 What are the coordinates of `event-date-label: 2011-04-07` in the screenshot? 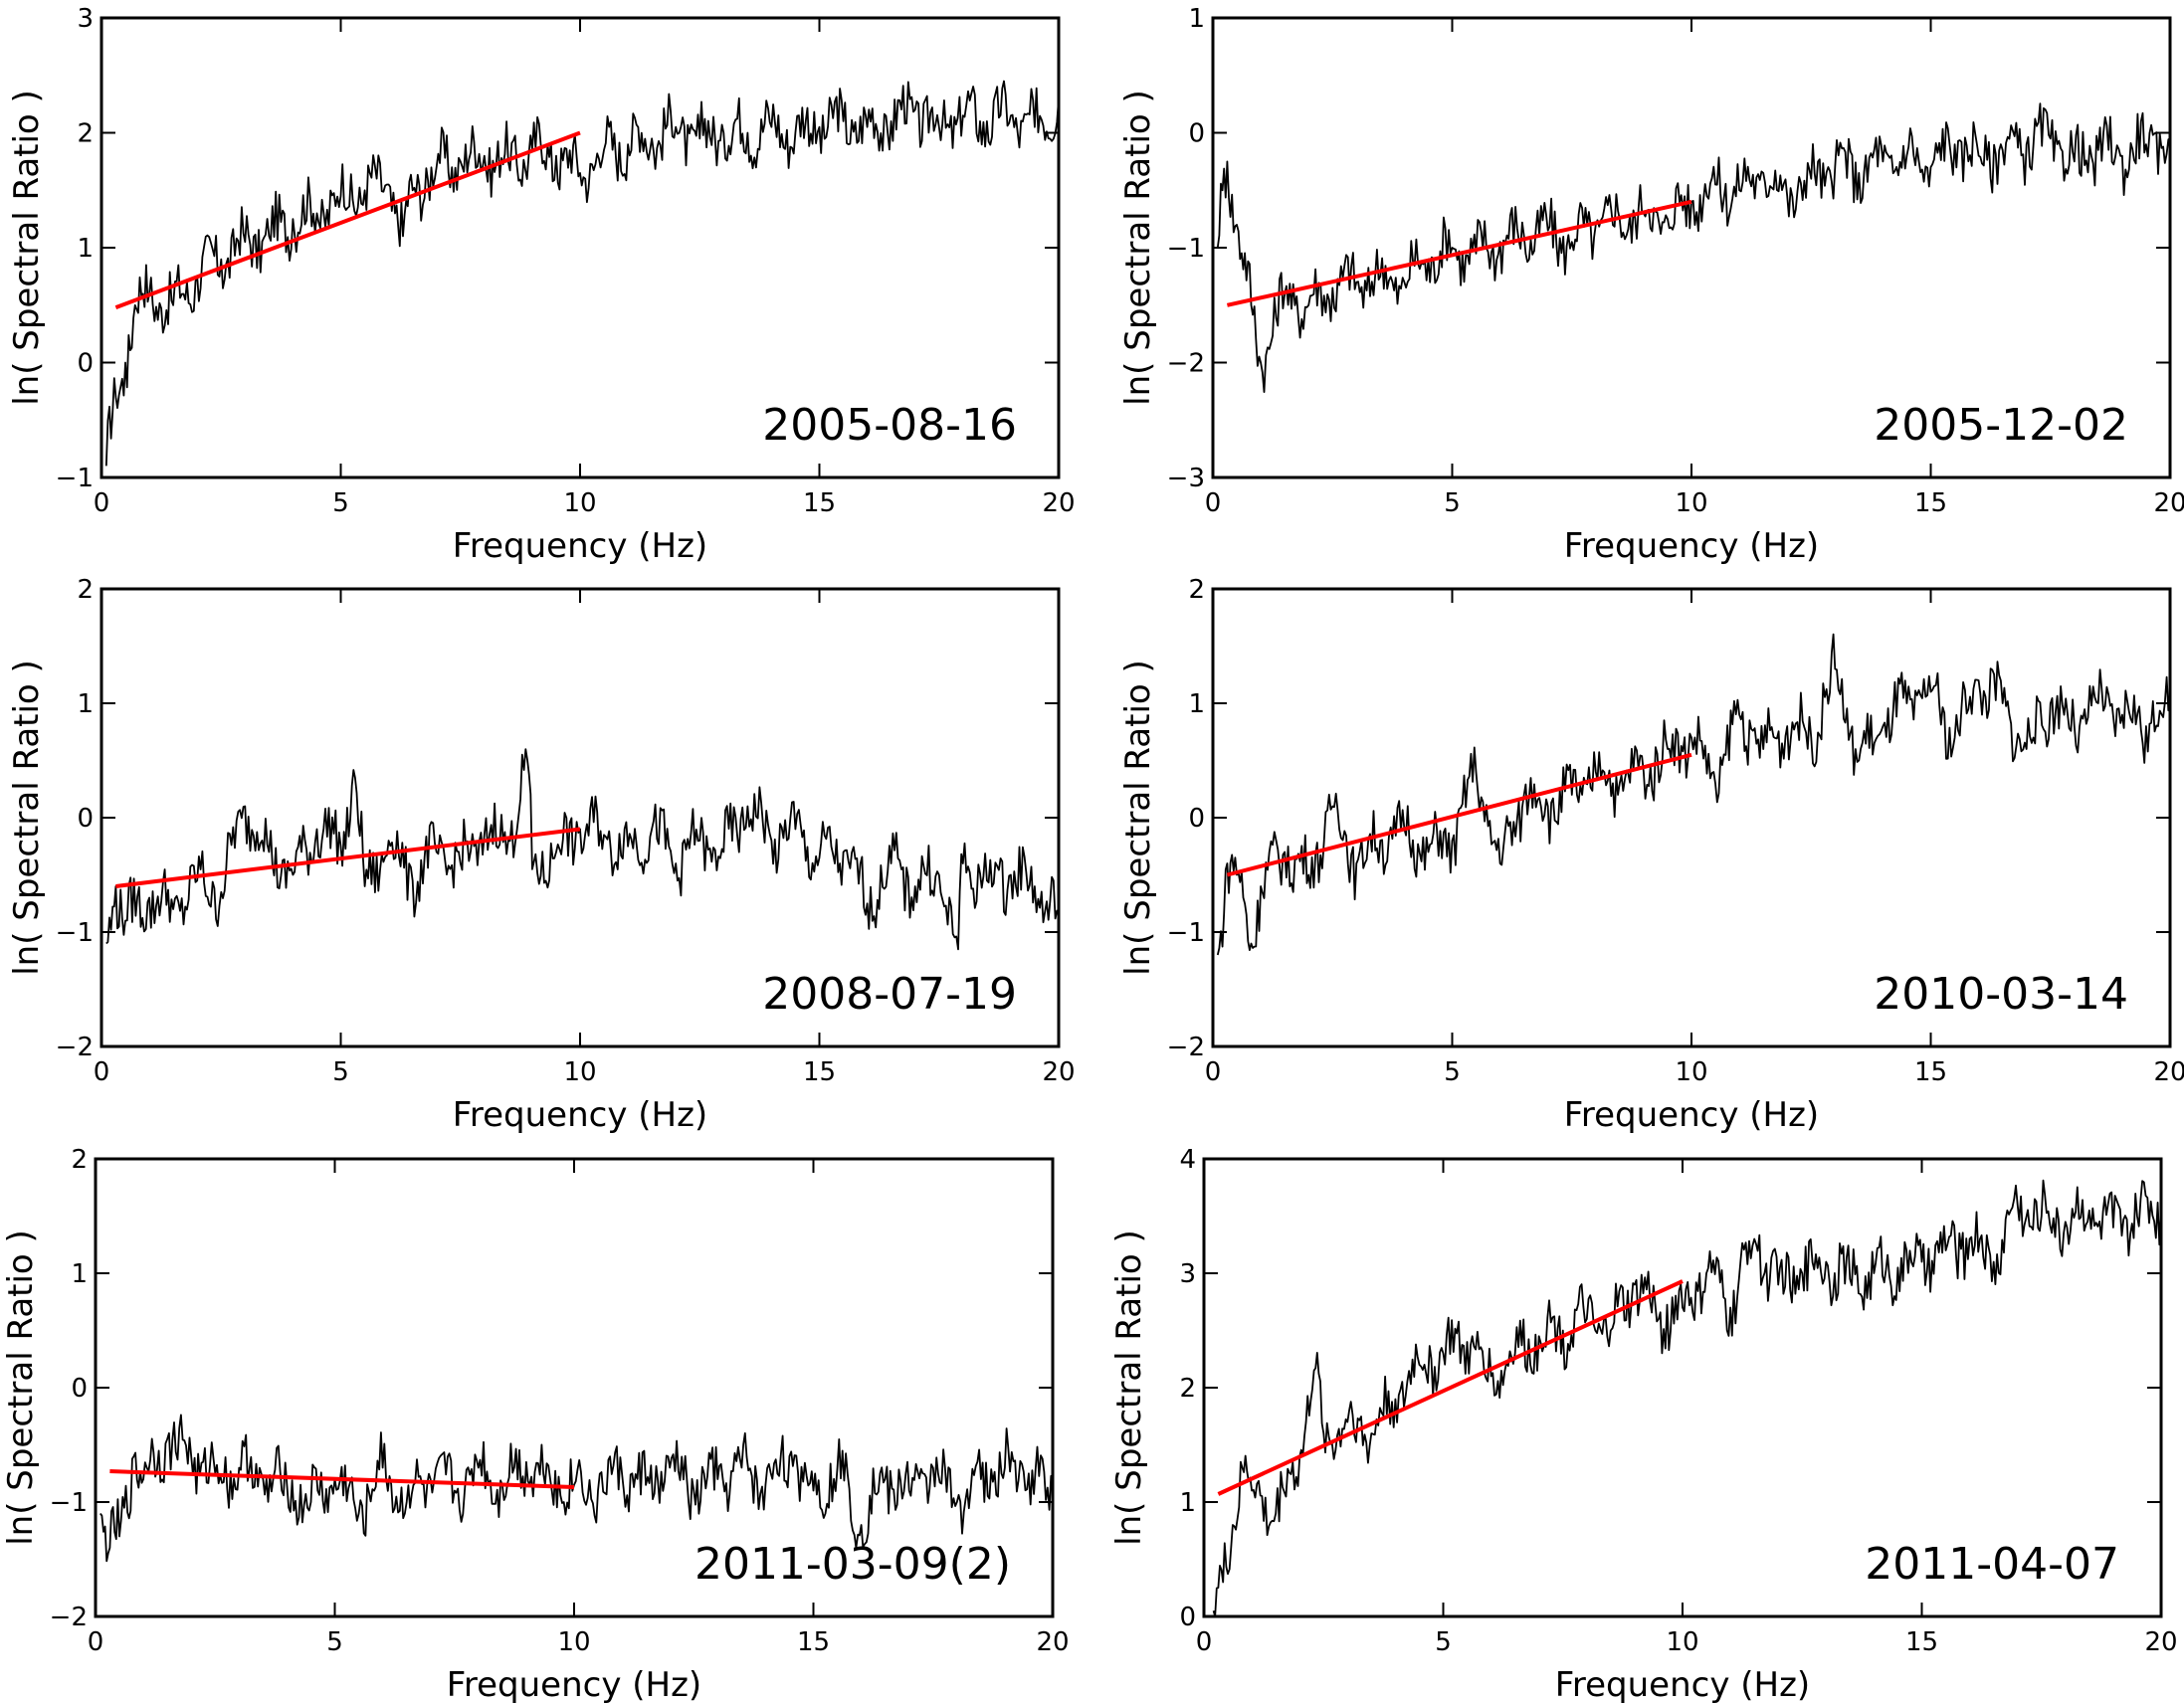 It's located at (1992, 1564).